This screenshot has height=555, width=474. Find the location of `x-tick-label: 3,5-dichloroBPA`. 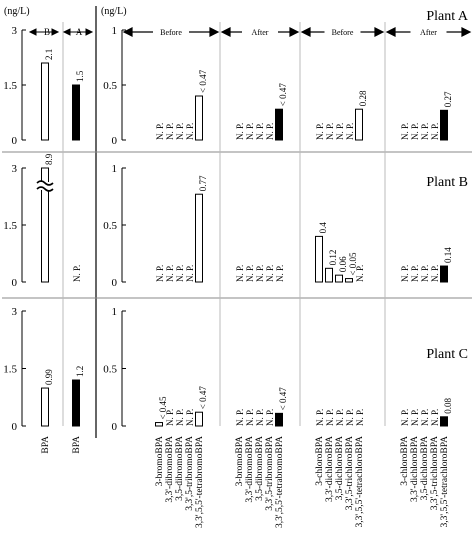

x-tick-label: 3,5-dichloroBPA is located at coordinates (340, 468).